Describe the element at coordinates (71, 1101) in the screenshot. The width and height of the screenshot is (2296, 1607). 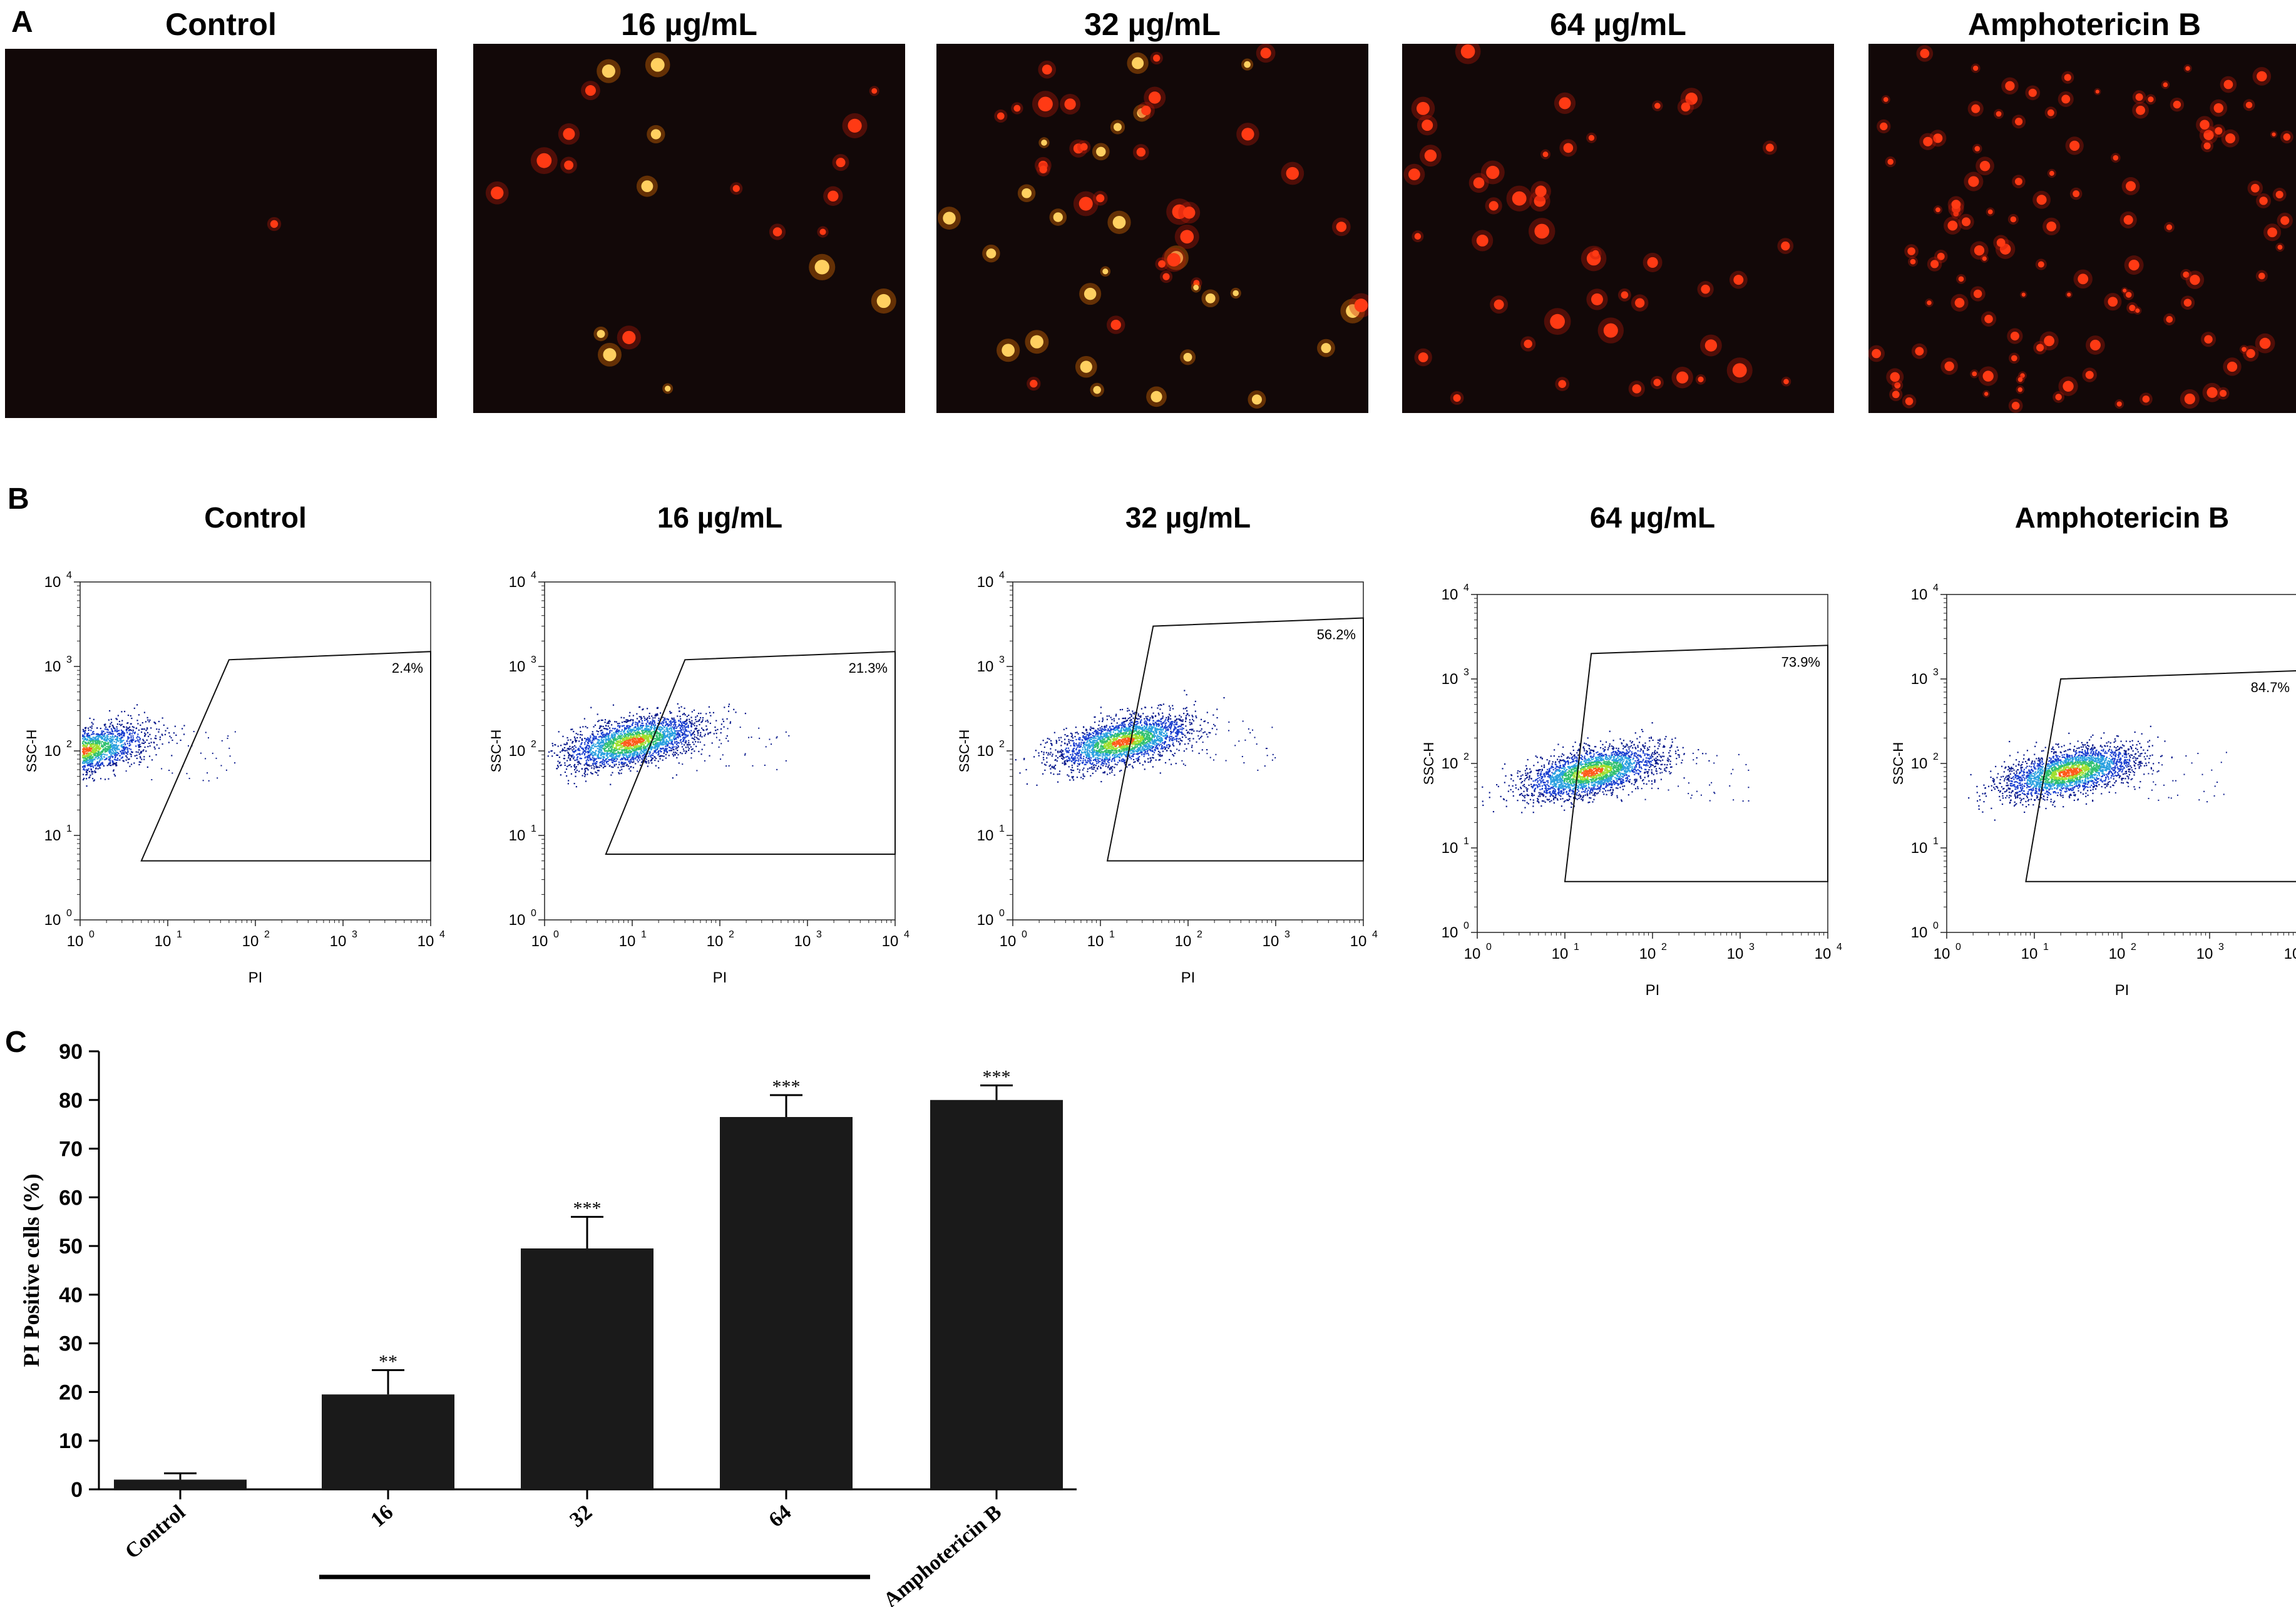
I see `y-tick-label: 80` at that location.